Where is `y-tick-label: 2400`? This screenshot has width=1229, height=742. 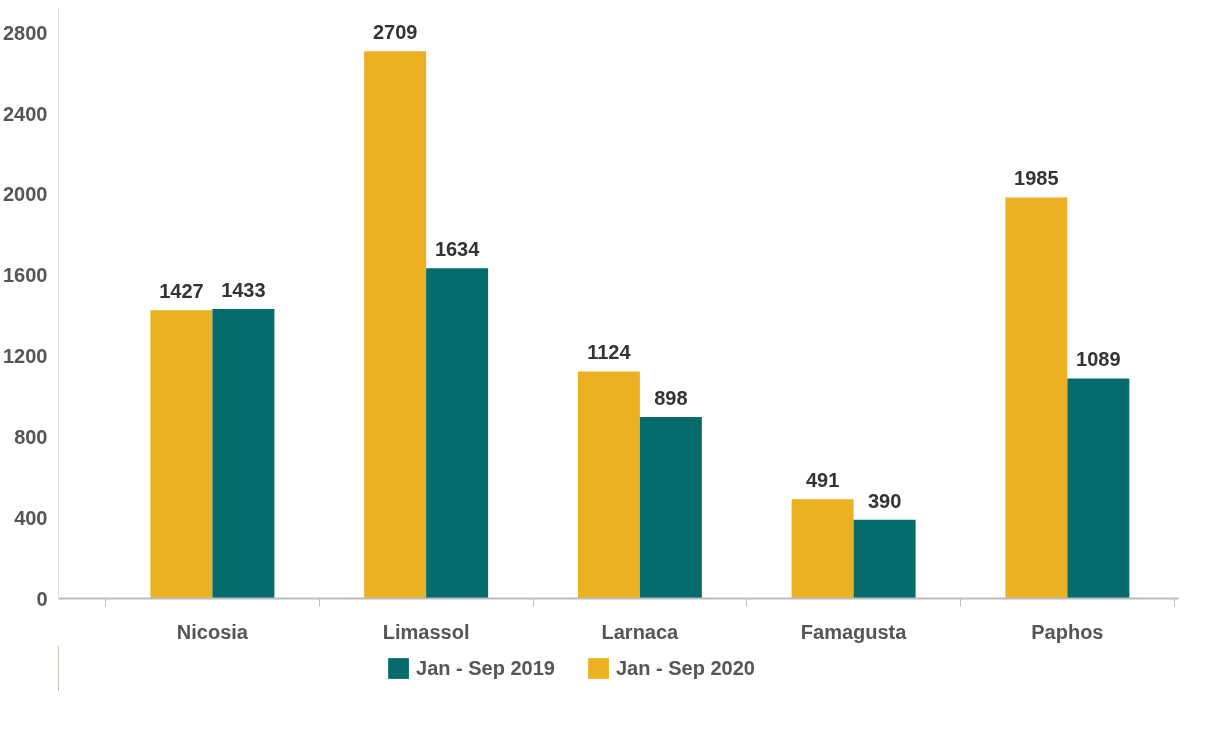
y-tick-label: 2400 is located at coordinates (25, 113).